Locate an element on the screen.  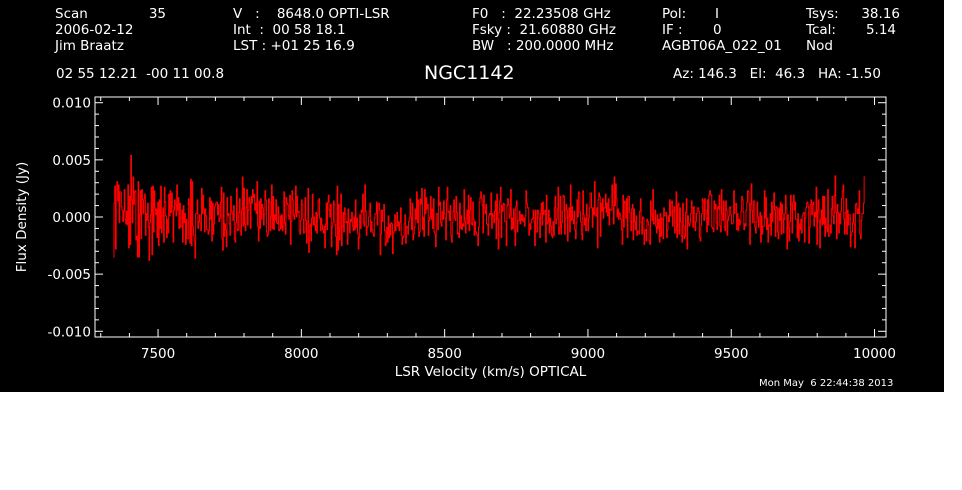
y-tick-label: 0.010 is located at coordinates (71, 104).